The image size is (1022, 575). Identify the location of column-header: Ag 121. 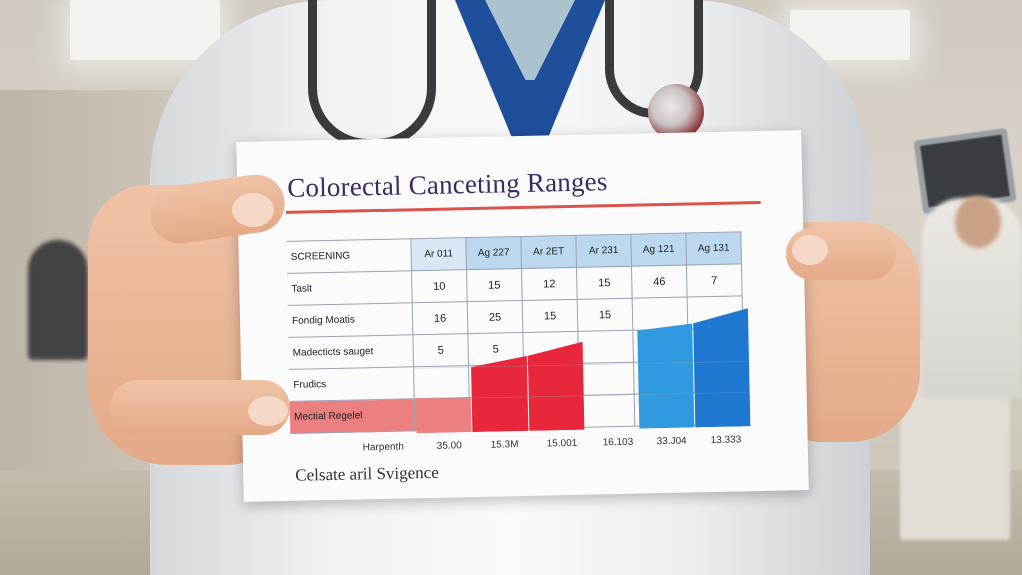
(658, 250).